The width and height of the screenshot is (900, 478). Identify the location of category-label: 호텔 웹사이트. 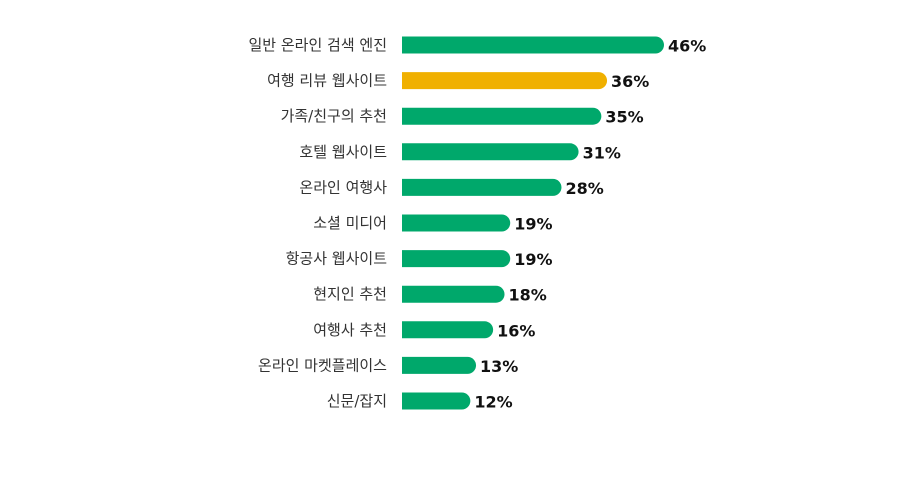
(343, 152).